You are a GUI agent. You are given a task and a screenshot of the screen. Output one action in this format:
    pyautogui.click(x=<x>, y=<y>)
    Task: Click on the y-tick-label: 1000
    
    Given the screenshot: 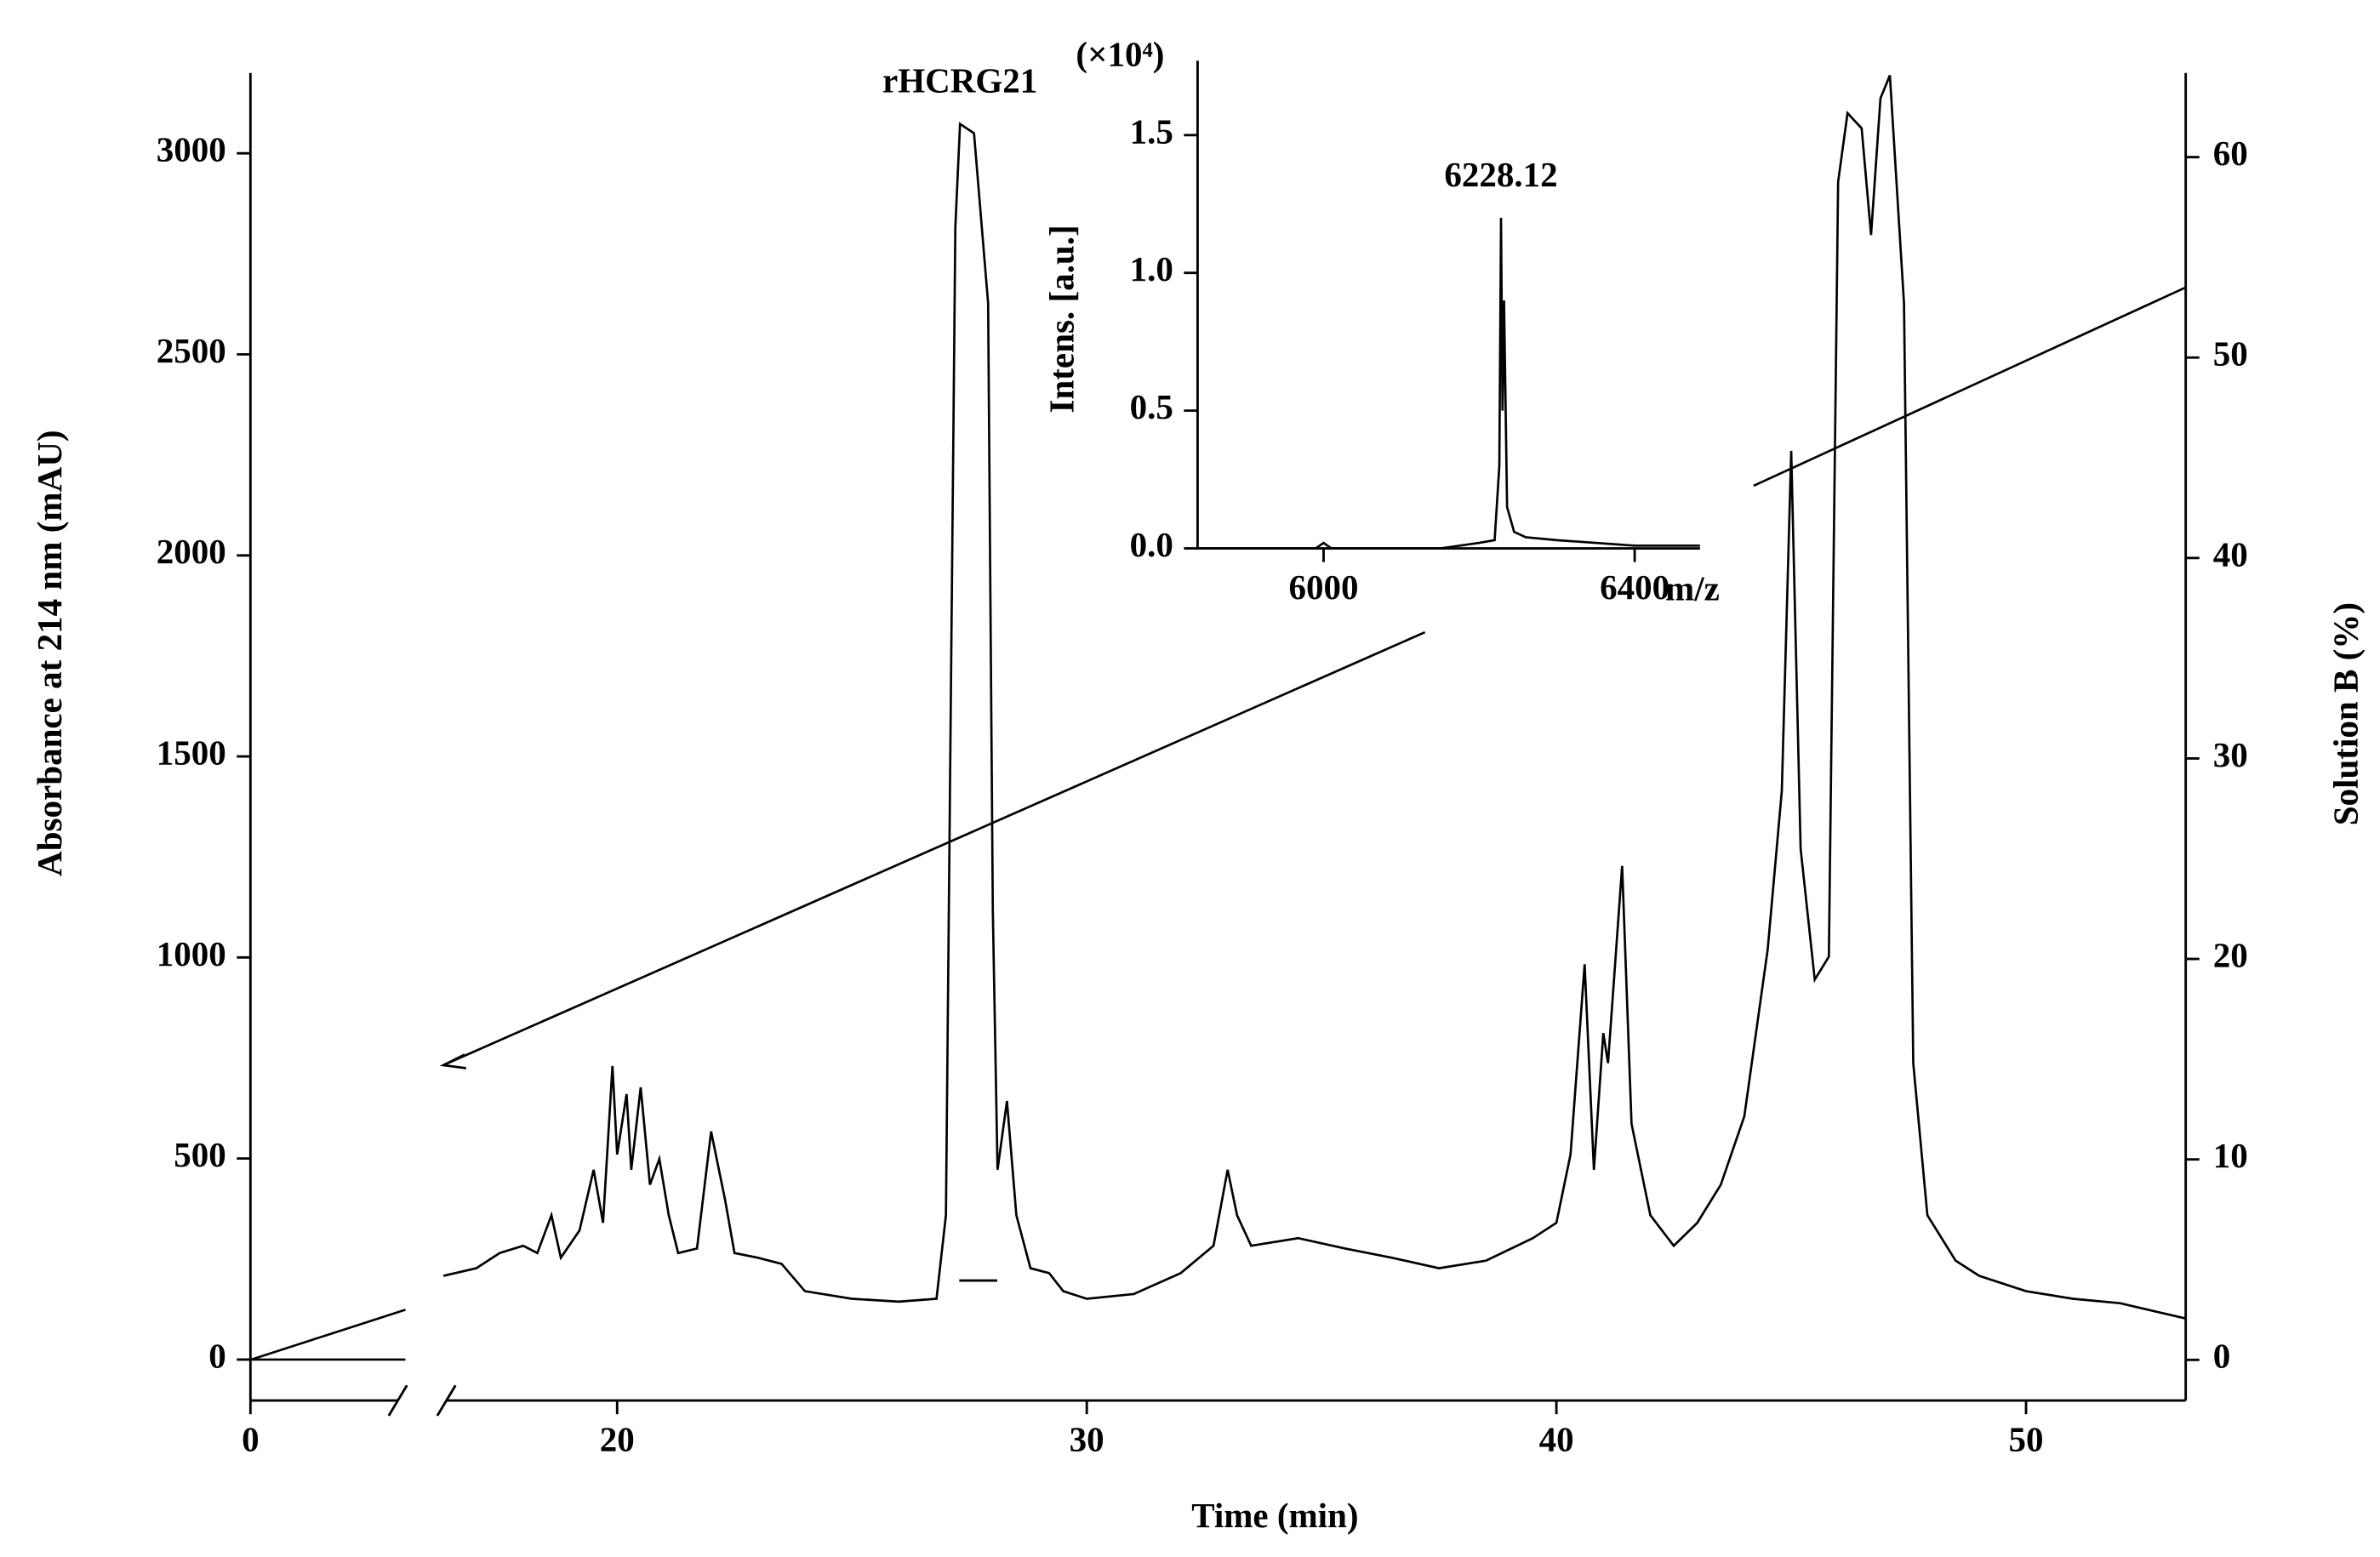 What is the action you would take?
    pyautogui.click(x=191, y=954)
    